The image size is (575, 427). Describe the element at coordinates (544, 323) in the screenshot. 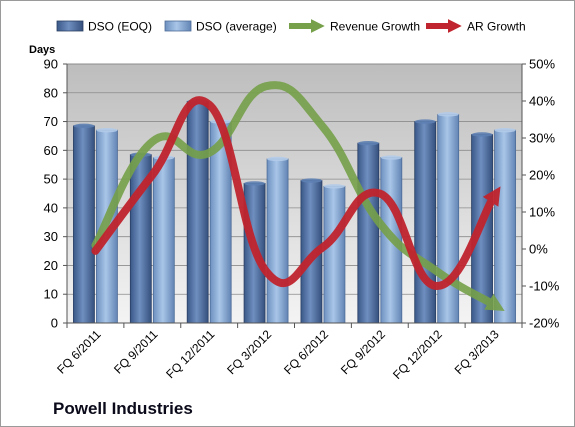

I see `y2-tick-label: -20%` at that location.